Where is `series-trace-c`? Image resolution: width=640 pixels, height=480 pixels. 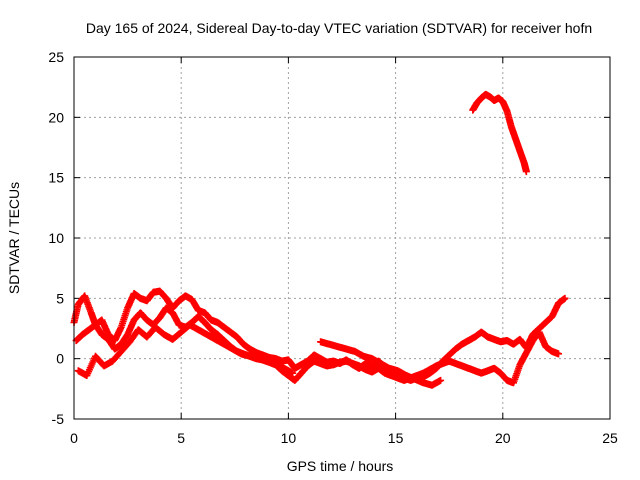
series-trace-c is located at coordinates (259, 355).